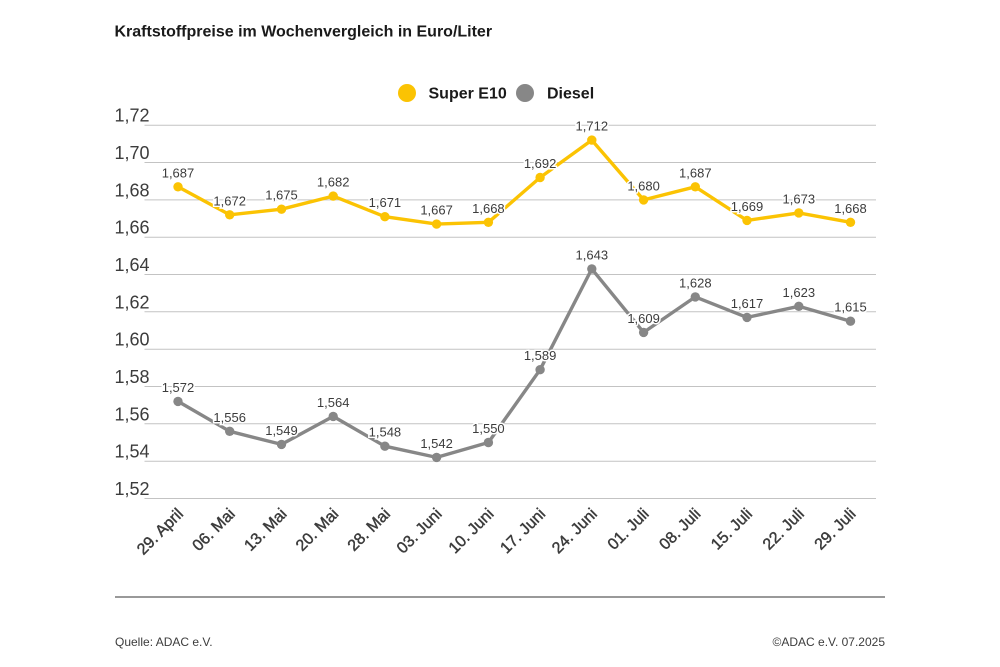  Describe the element at coordinates (132, 340) in the screenshot. I see `svg-text: 1,60` at that location.